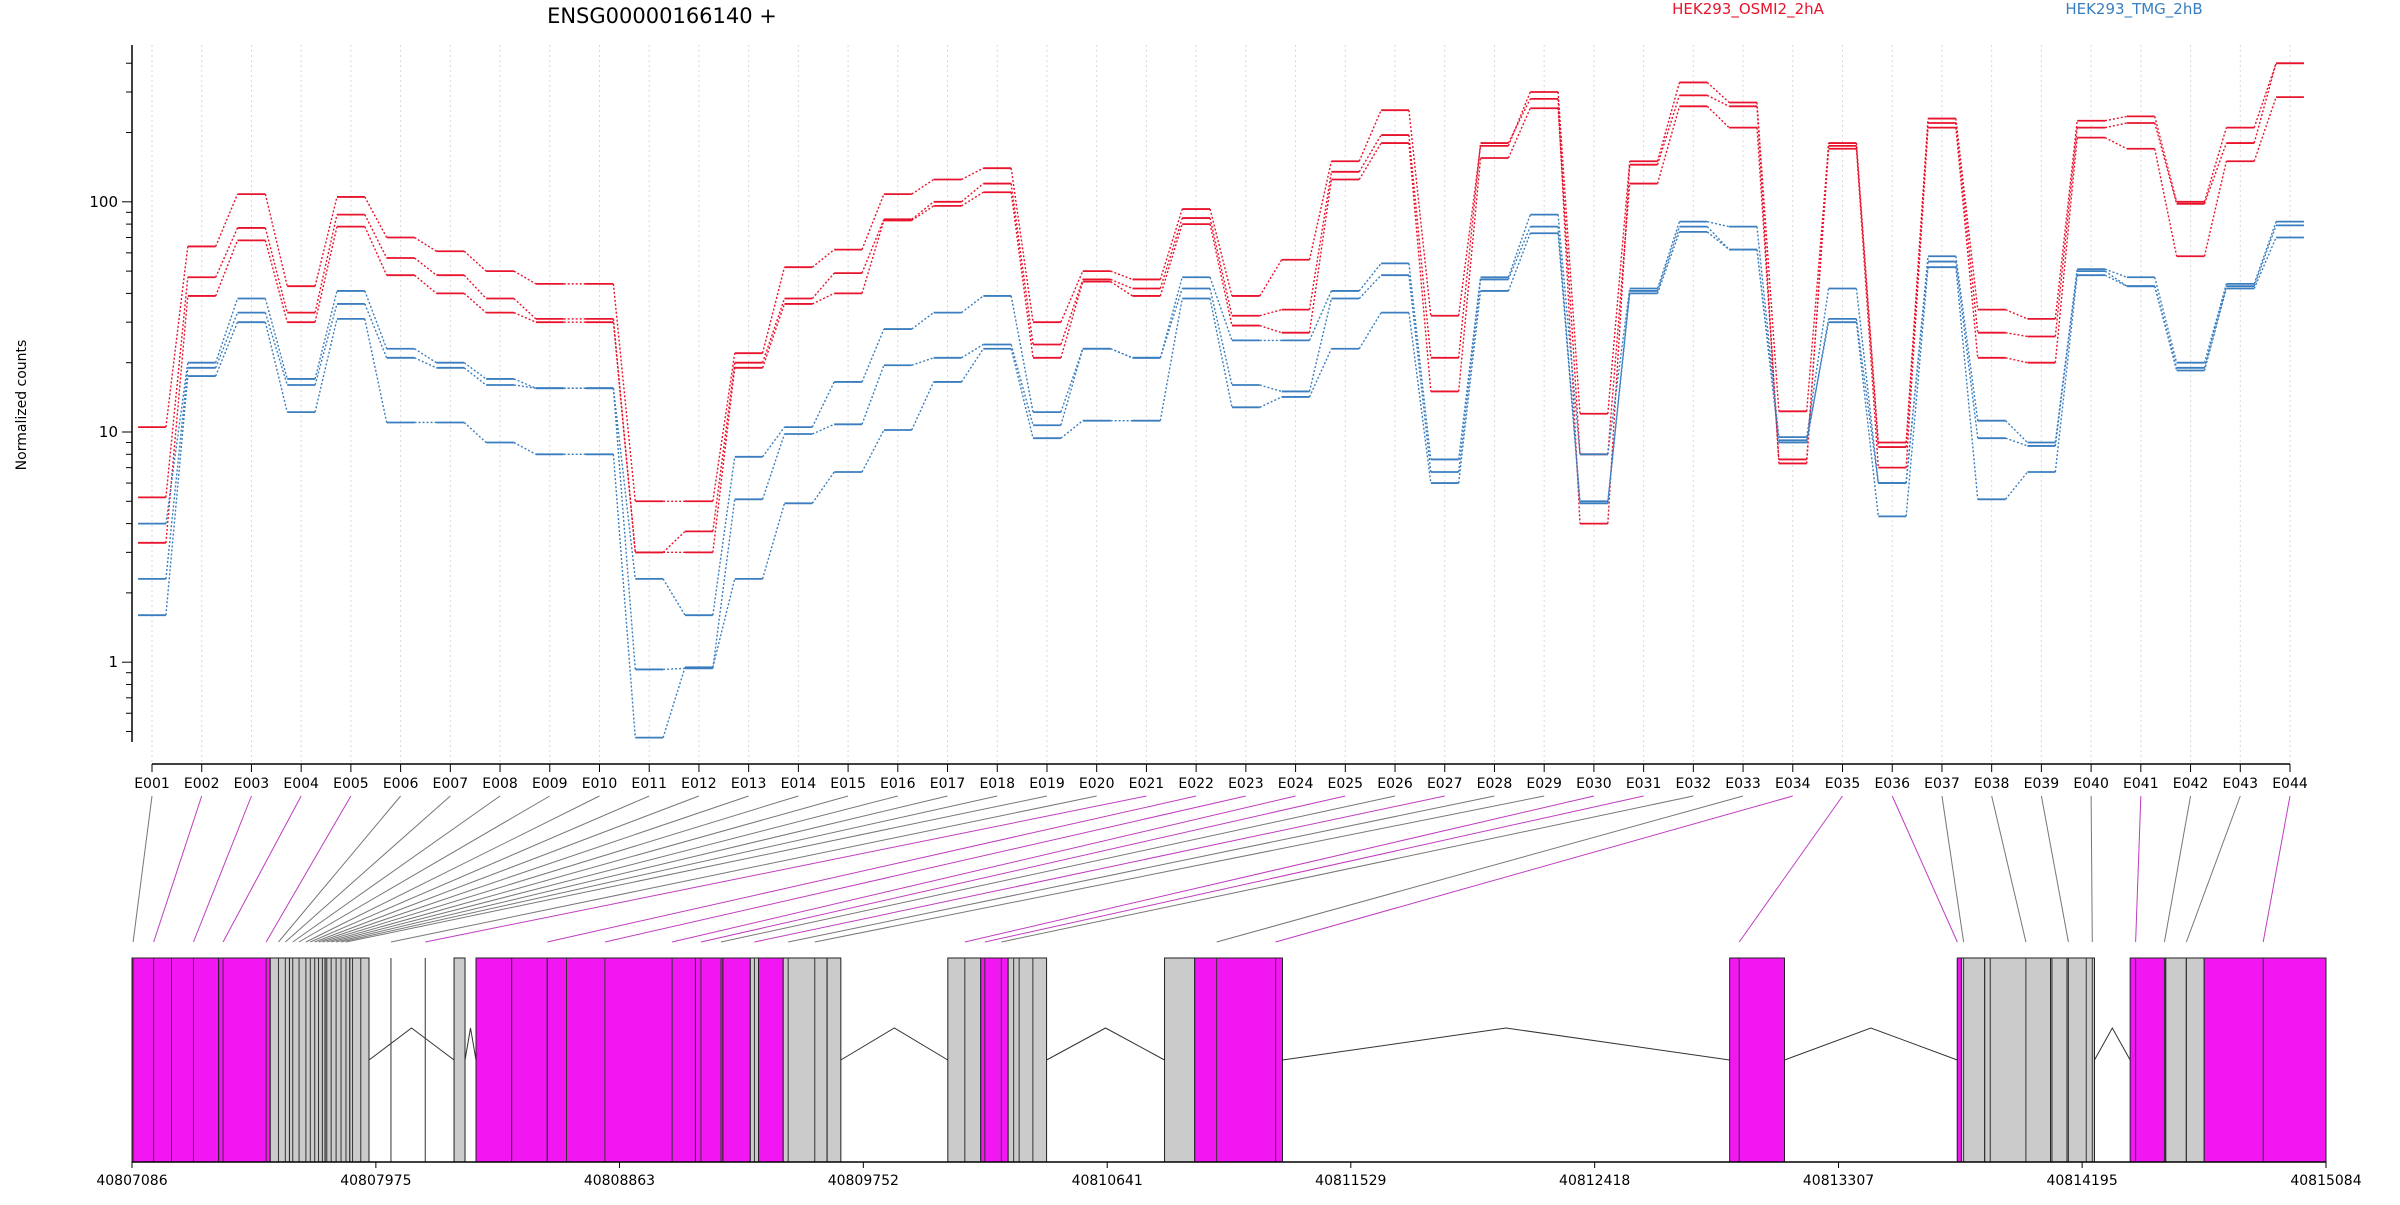 The height and width of the screenshot is (1205, 2400). What do you see at coordinates (1147, 784) in the screenshot?
I see `x-tick-label-e021: E021` at bounding box center [1147, 784].